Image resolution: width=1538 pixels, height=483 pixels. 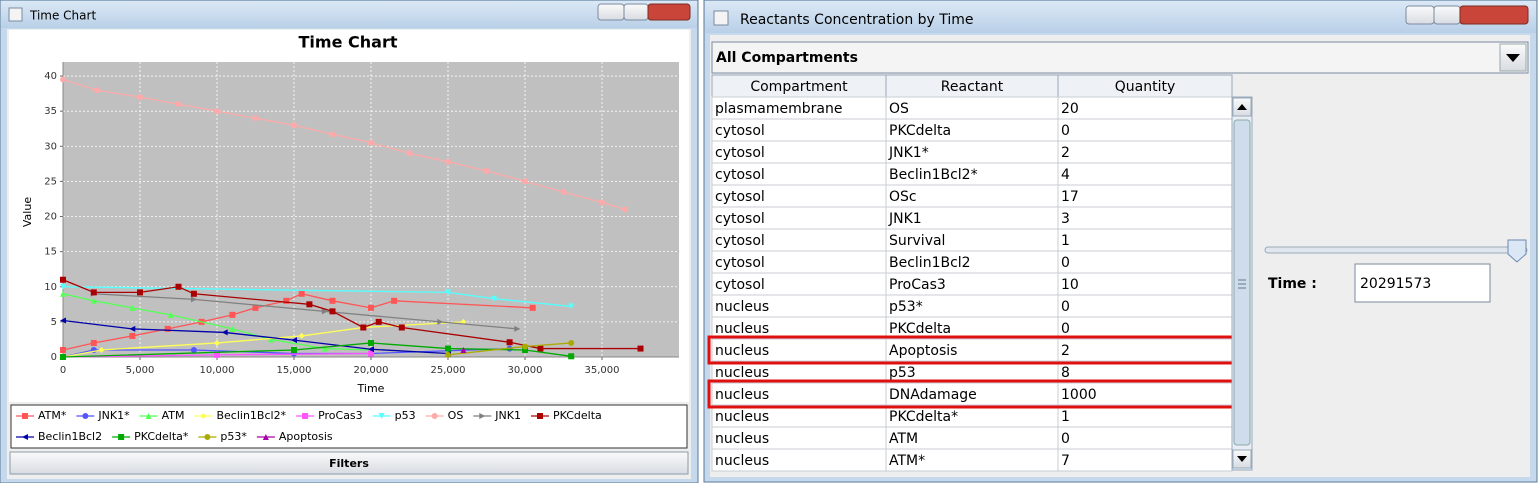 I want to click on time-slider-track, so click(x=1396, y=250).